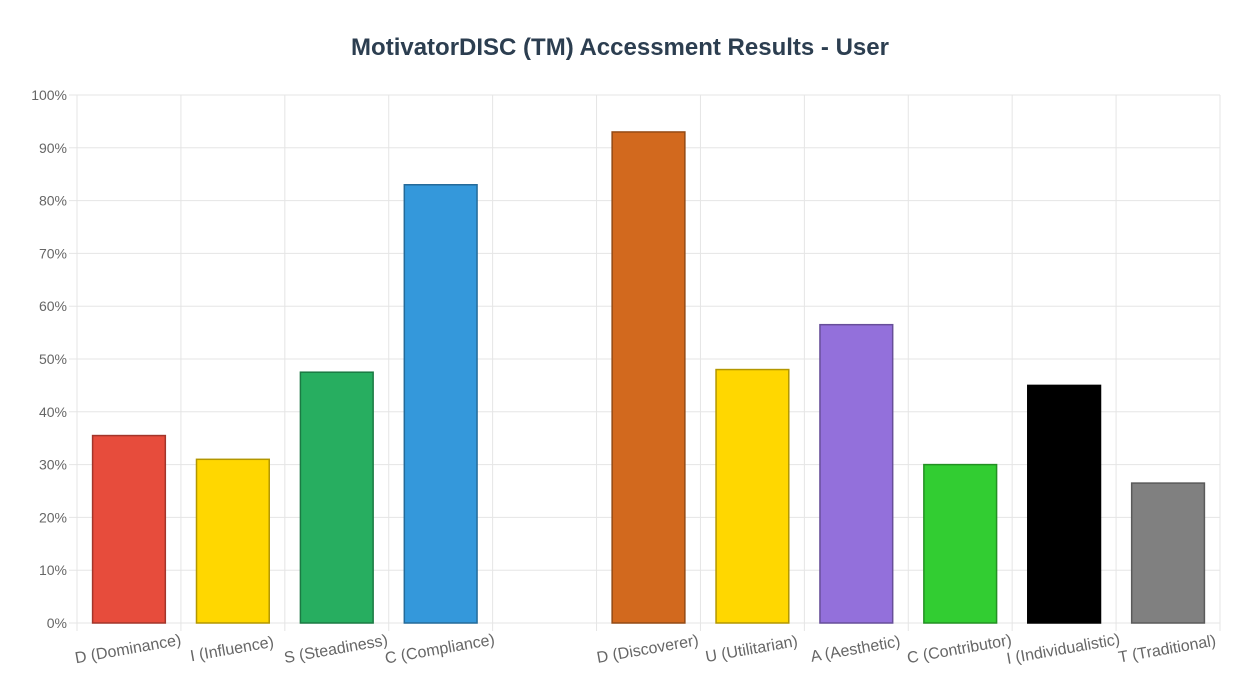 The width and height of the screenshot is (1240, 680). I want to click on y-tick-label: 80%, so click(53, 201).